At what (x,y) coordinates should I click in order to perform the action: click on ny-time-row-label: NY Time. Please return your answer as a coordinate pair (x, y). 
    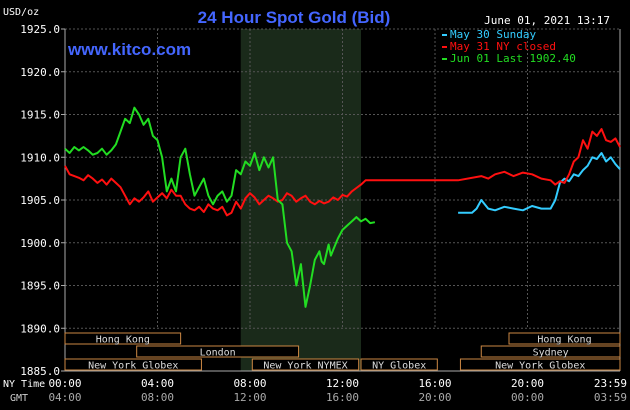
    Looking at the image, I should click on (24, 384).